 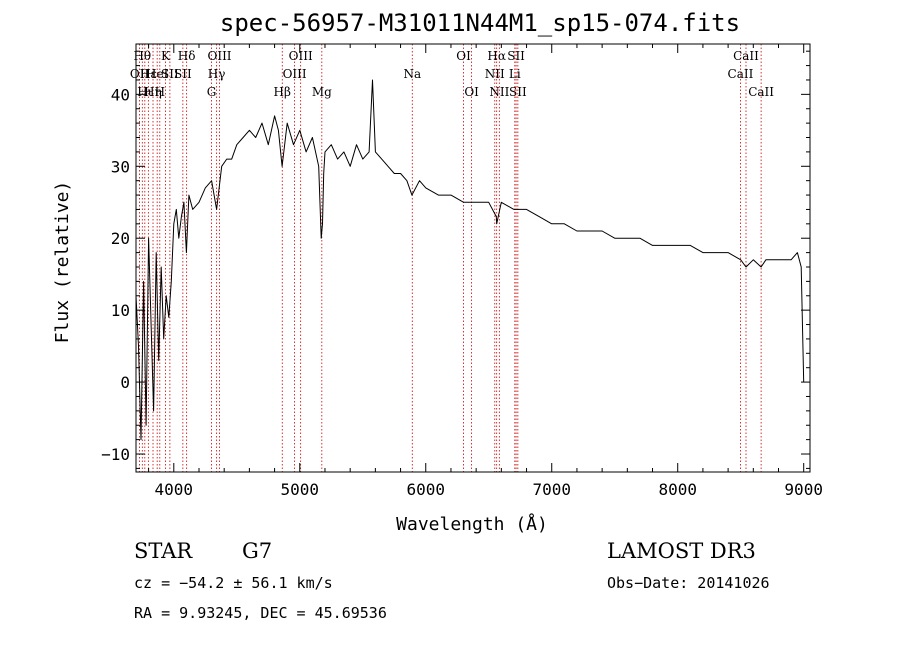 I want to click on x-tick-label: 7000, so click(x=551, y=489).